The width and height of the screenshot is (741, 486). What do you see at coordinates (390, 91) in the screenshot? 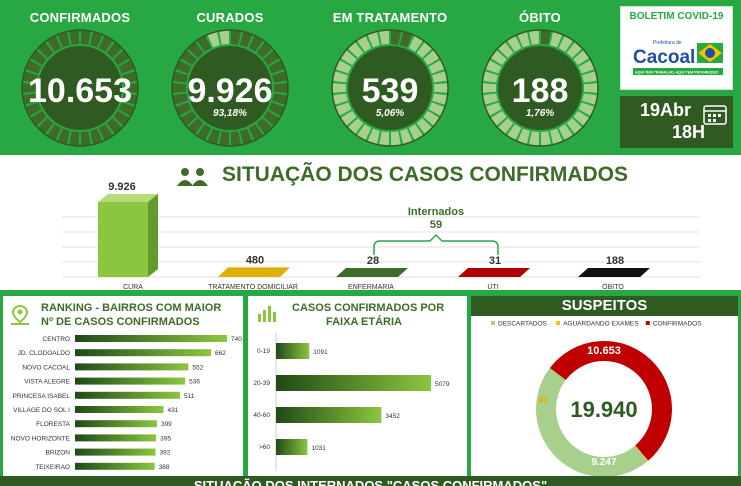
I see `kpi-value: 539` at bounding box center [390, 91].